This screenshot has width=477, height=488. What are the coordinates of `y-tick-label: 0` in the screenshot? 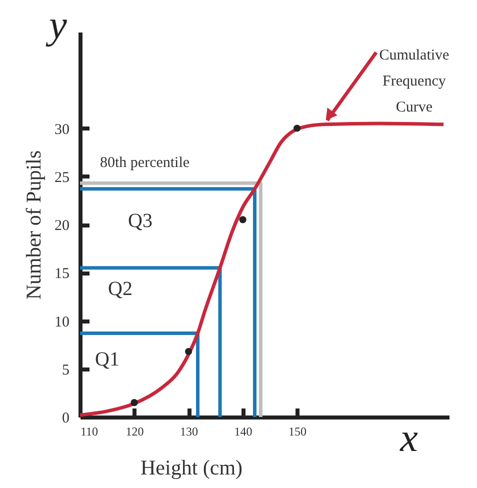 It's located at (66, 418).